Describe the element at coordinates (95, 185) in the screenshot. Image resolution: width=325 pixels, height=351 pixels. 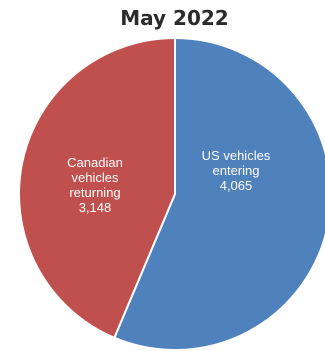
I see `slice-label-canadian-vehicles-returning: Canadian vehicles returning 3,148` at that location.